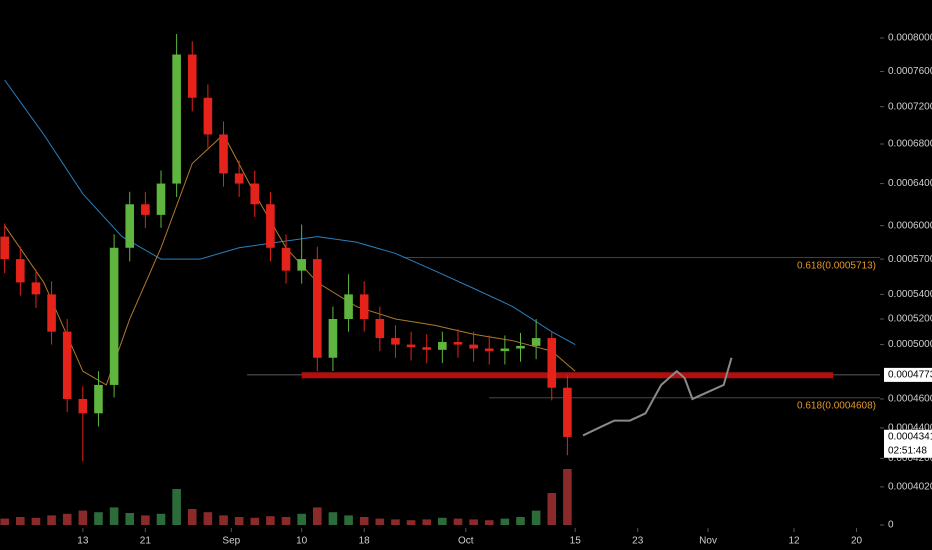 This screenshot has width=932, height=550. Describe the element at coordinates (910, 344) in the screenshot. I see `y-tick-label: 0.0005000` at that location.